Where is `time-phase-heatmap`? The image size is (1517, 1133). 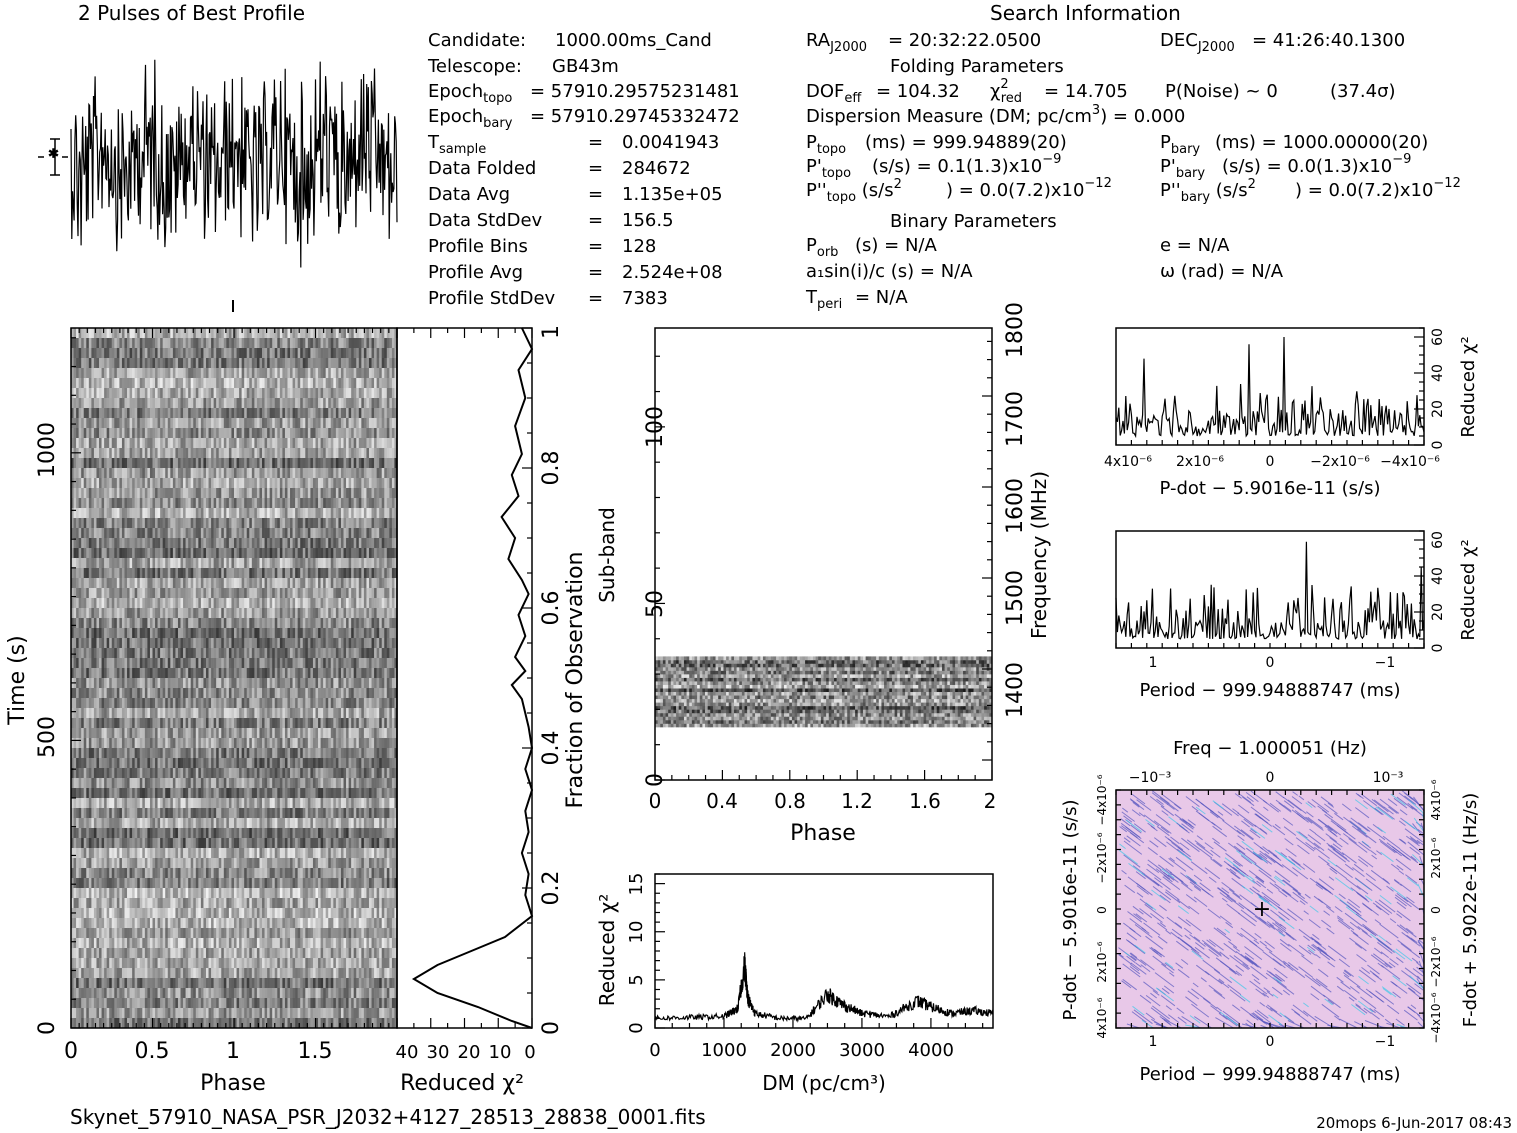
time-phase-heatmap is located at coordinates (234, 678).